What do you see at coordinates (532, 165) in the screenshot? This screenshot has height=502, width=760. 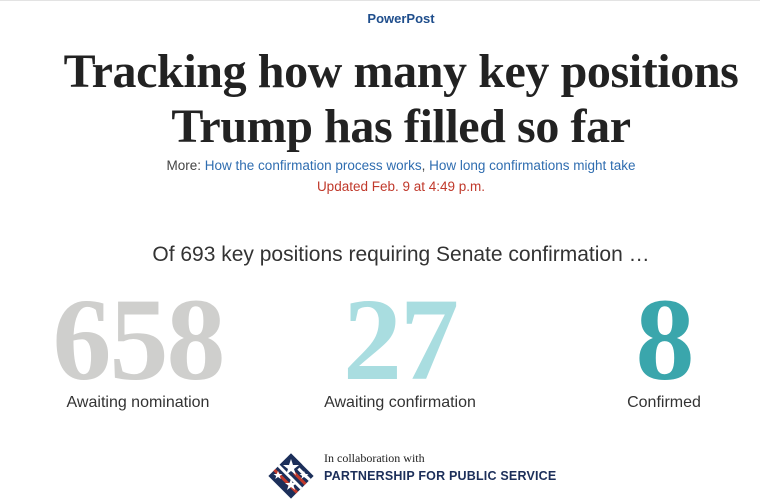 I see `confirmation-duration-link: How long confirmations might take` at bounding box center [532, 165].